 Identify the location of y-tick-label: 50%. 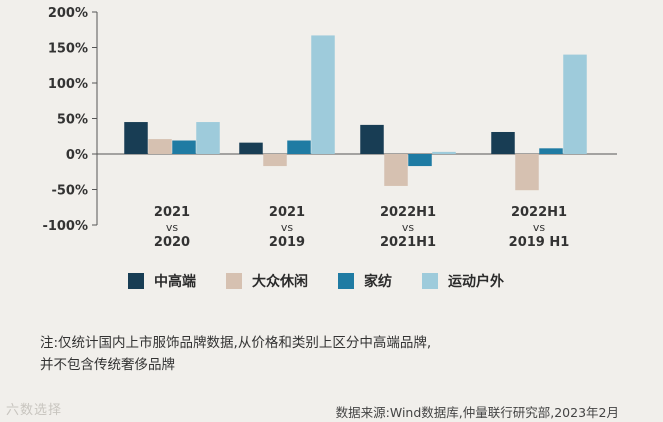
(72, 120).